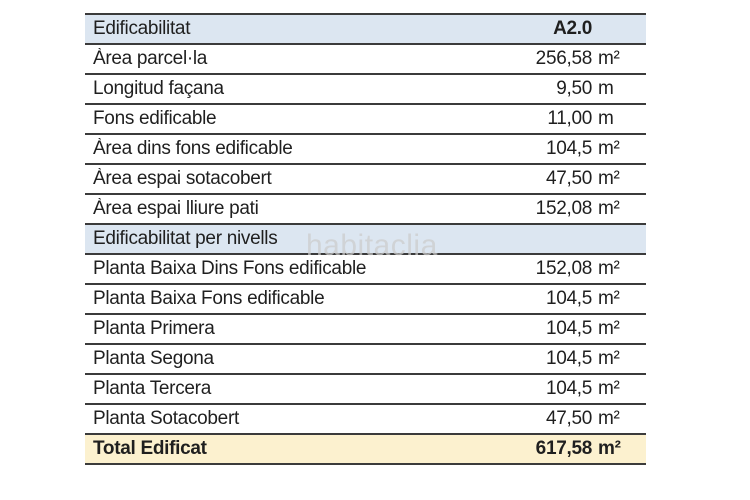  Describe the element at coordinates (365, 60) in the screenshot. I see `table-row: Àrea parcel·la 256,58 m²` at that location.